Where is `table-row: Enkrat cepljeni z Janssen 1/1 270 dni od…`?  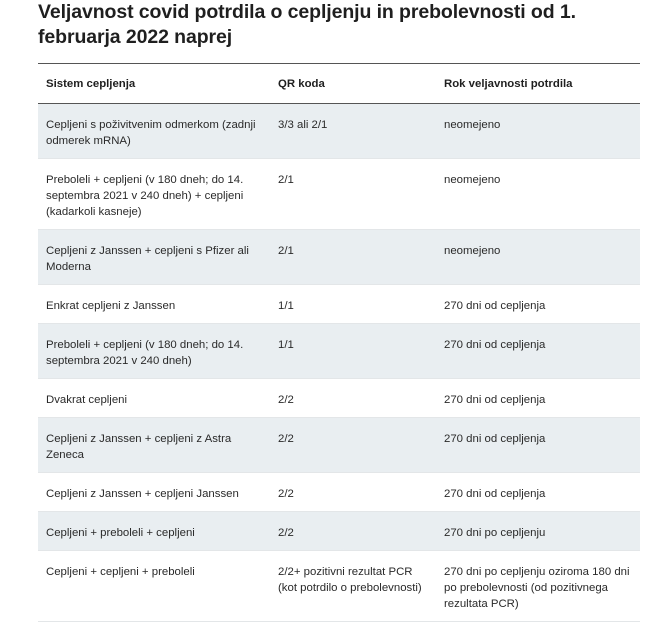 table-row: Enkrat cepljeni z Janssen 1/1 270 dni od… is located at coordinates (339, 304).